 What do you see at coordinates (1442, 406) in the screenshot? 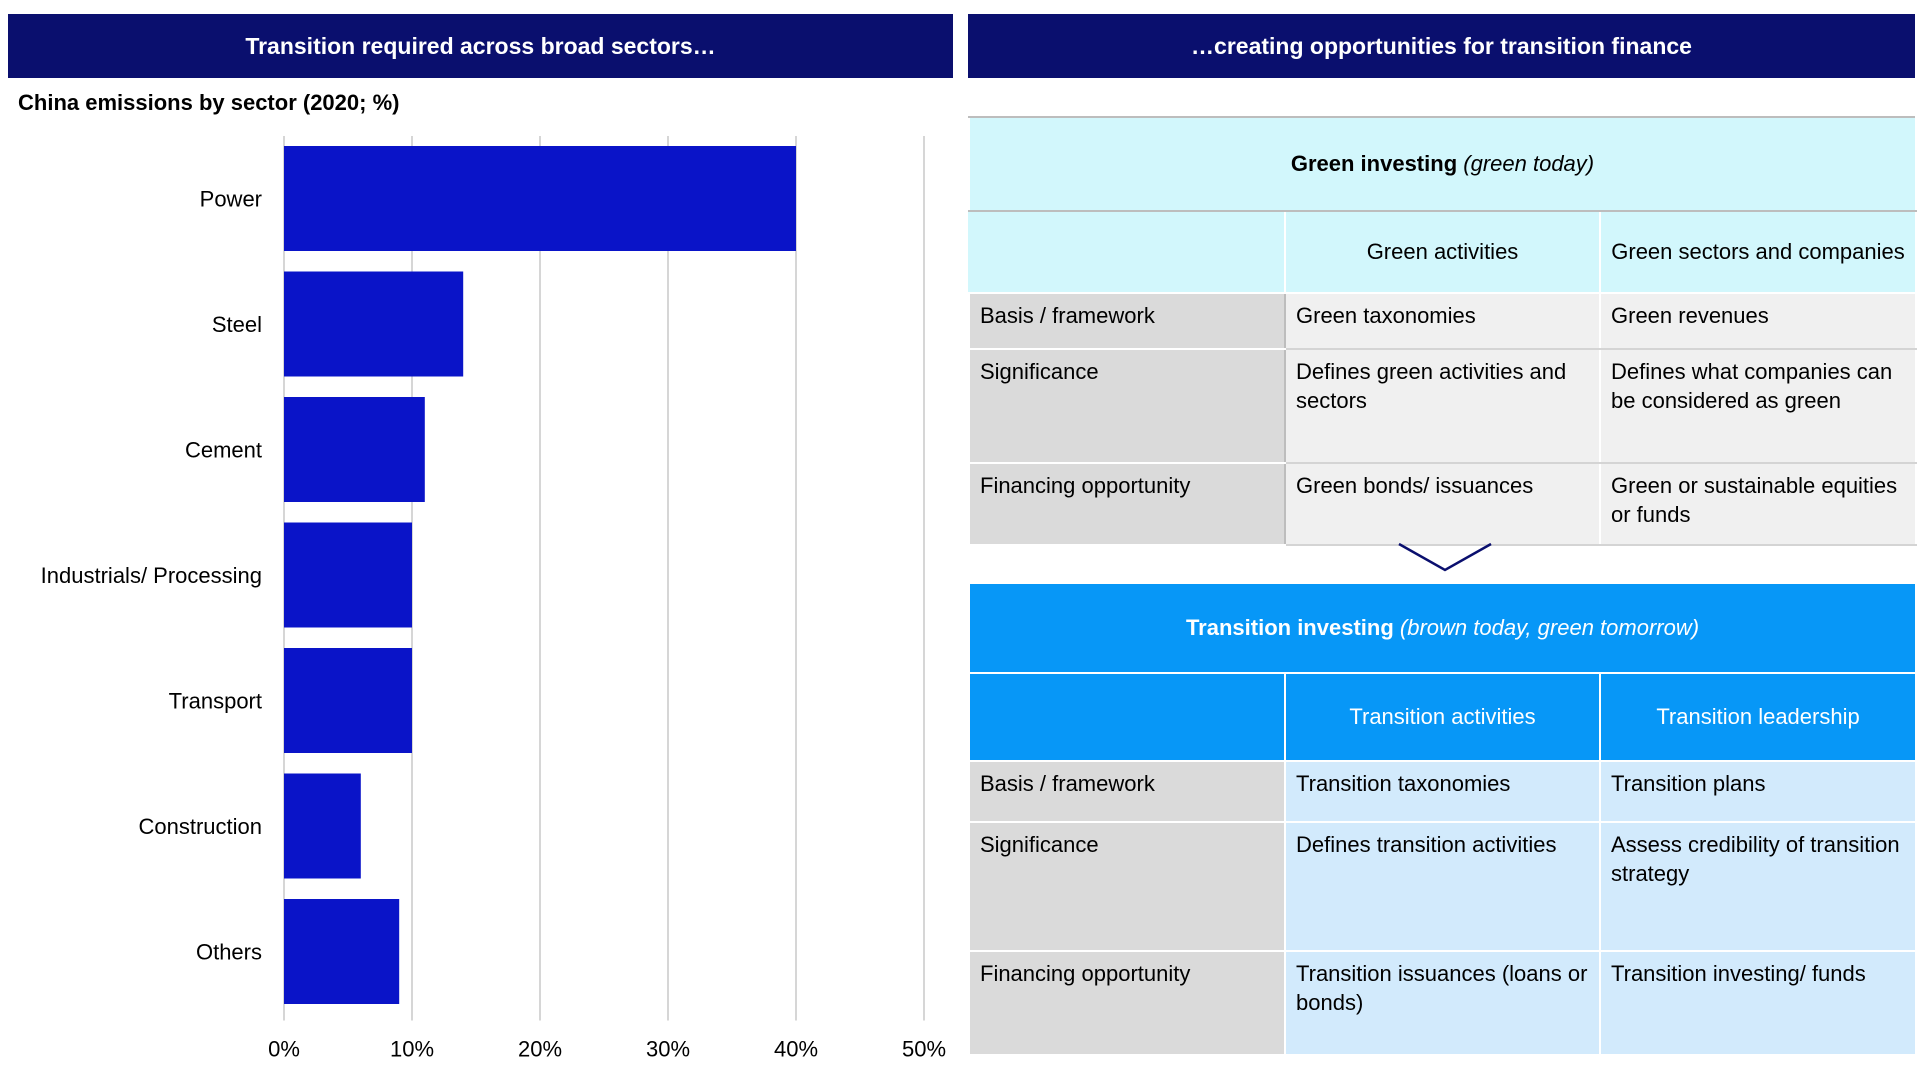
I see `green-cell: Defines green activities and sectors` at bounding box center [1442, 406].